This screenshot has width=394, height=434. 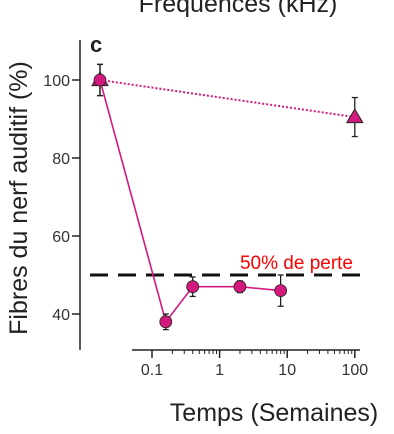 What do you see at coordinates (61, 198) in the screenshot?
I see `y-ticks: 100 80 60 40` at bounding box center [61, 198].